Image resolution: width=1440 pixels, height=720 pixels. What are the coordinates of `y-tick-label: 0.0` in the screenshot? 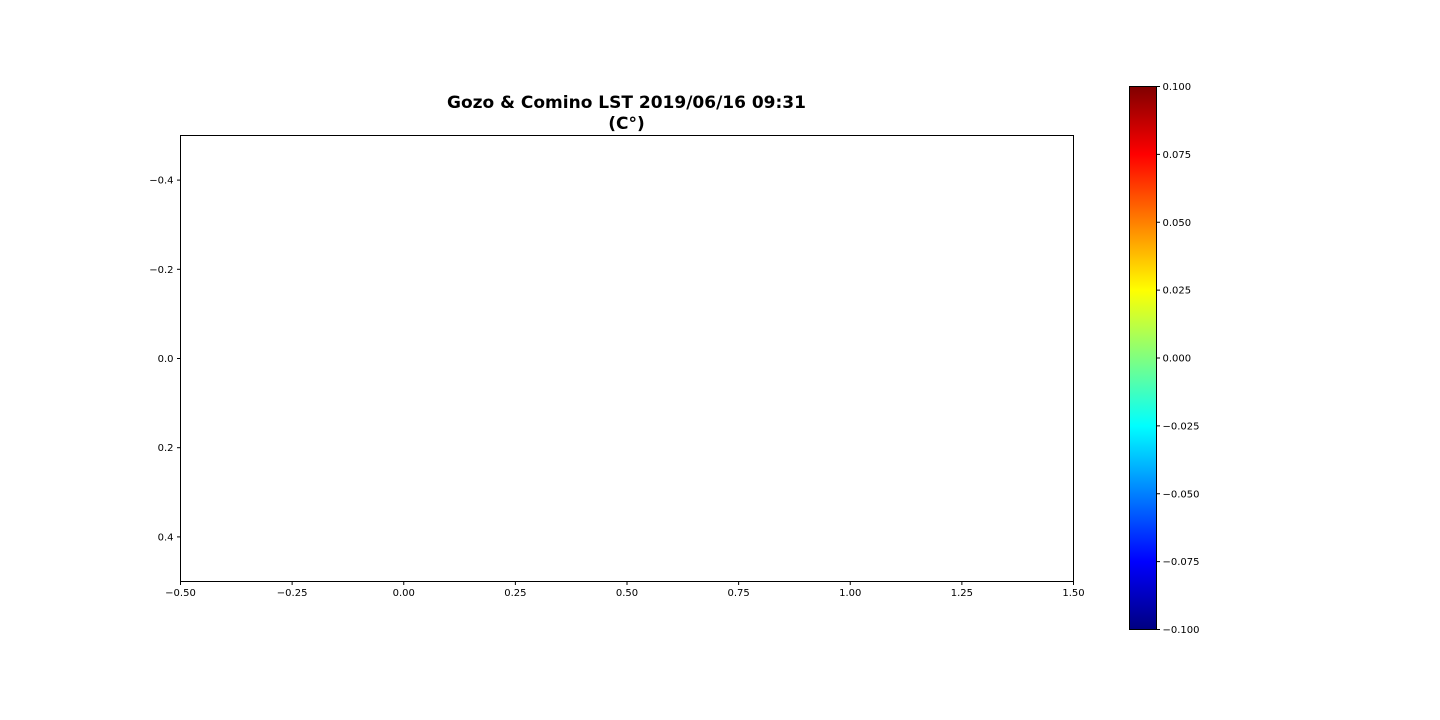 It's located at (166, 359).